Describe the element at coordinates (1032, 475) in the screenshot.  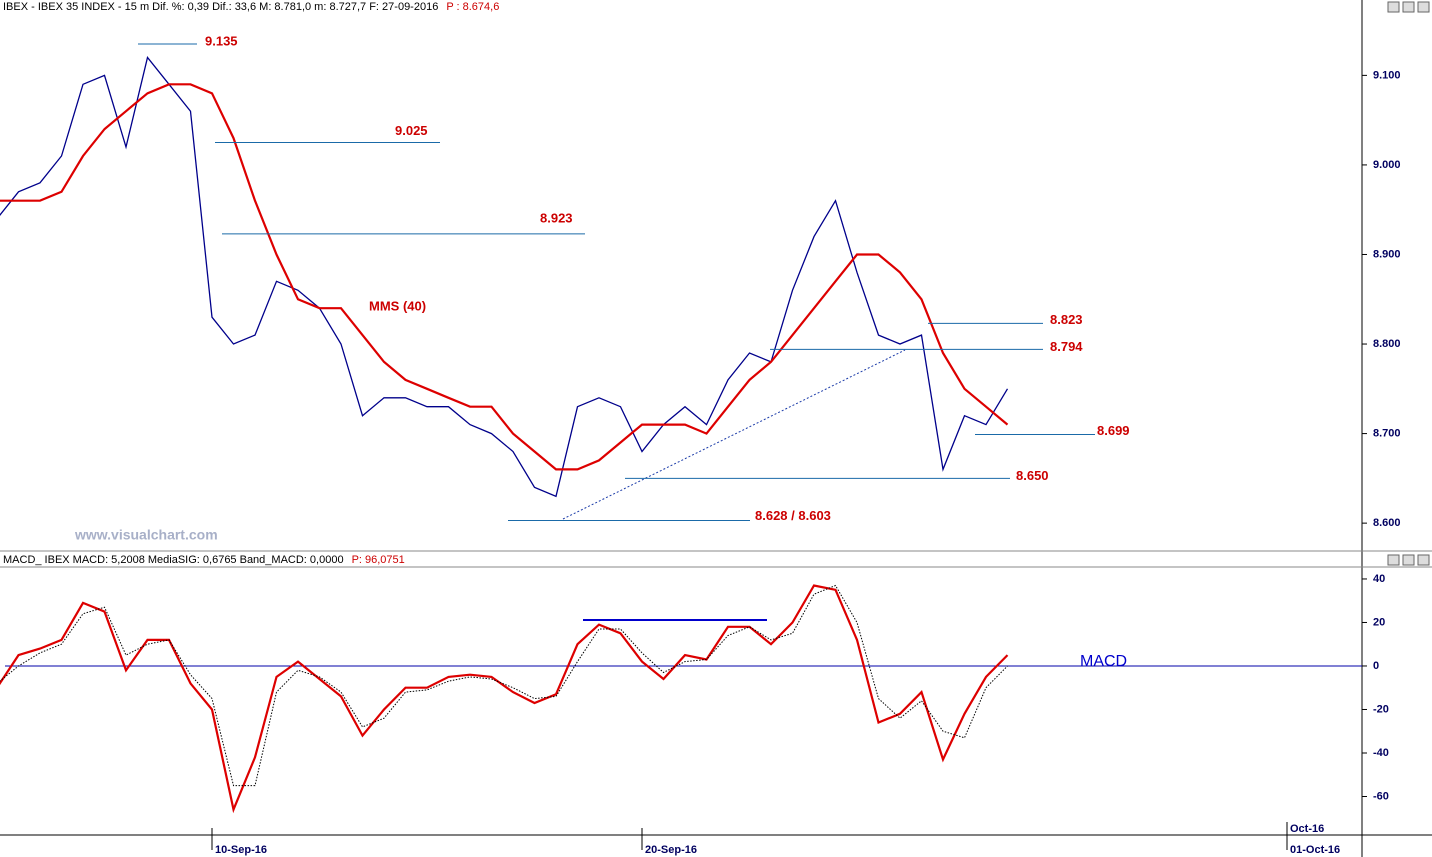
I see `level-label: 8.650` at that location.